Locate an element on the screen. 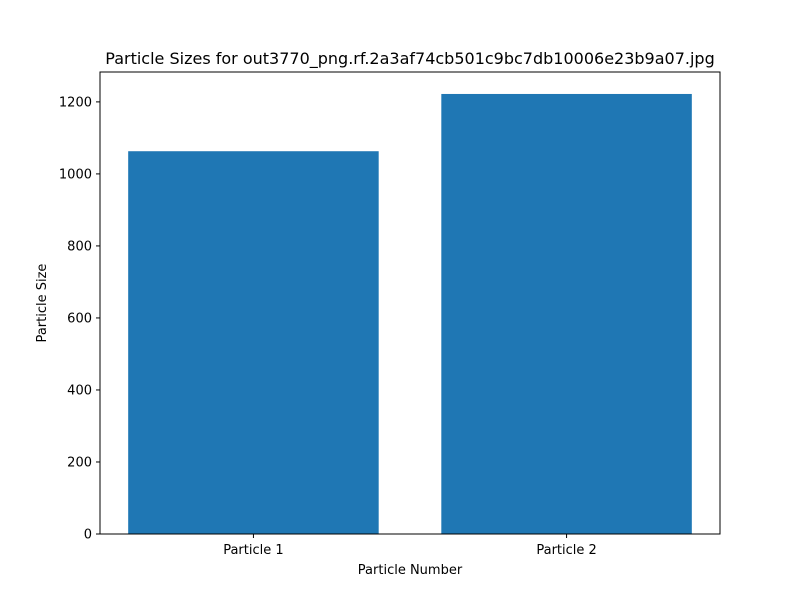 This screenshot has height=600, width=800. y-tick-label: 600 is located at coordinates (79, 318).